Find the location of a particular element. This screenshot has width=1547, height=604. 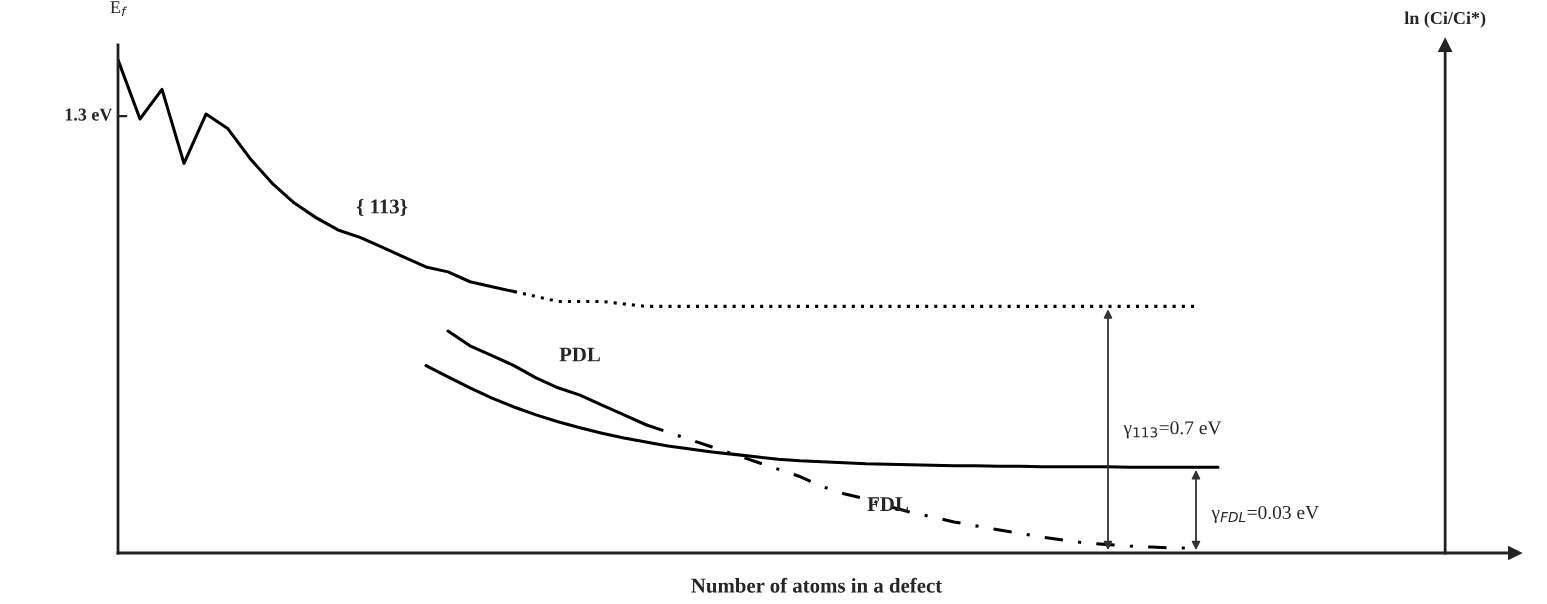

text: ln (Ci/Ci*) is located at coordinates (1445, 19).